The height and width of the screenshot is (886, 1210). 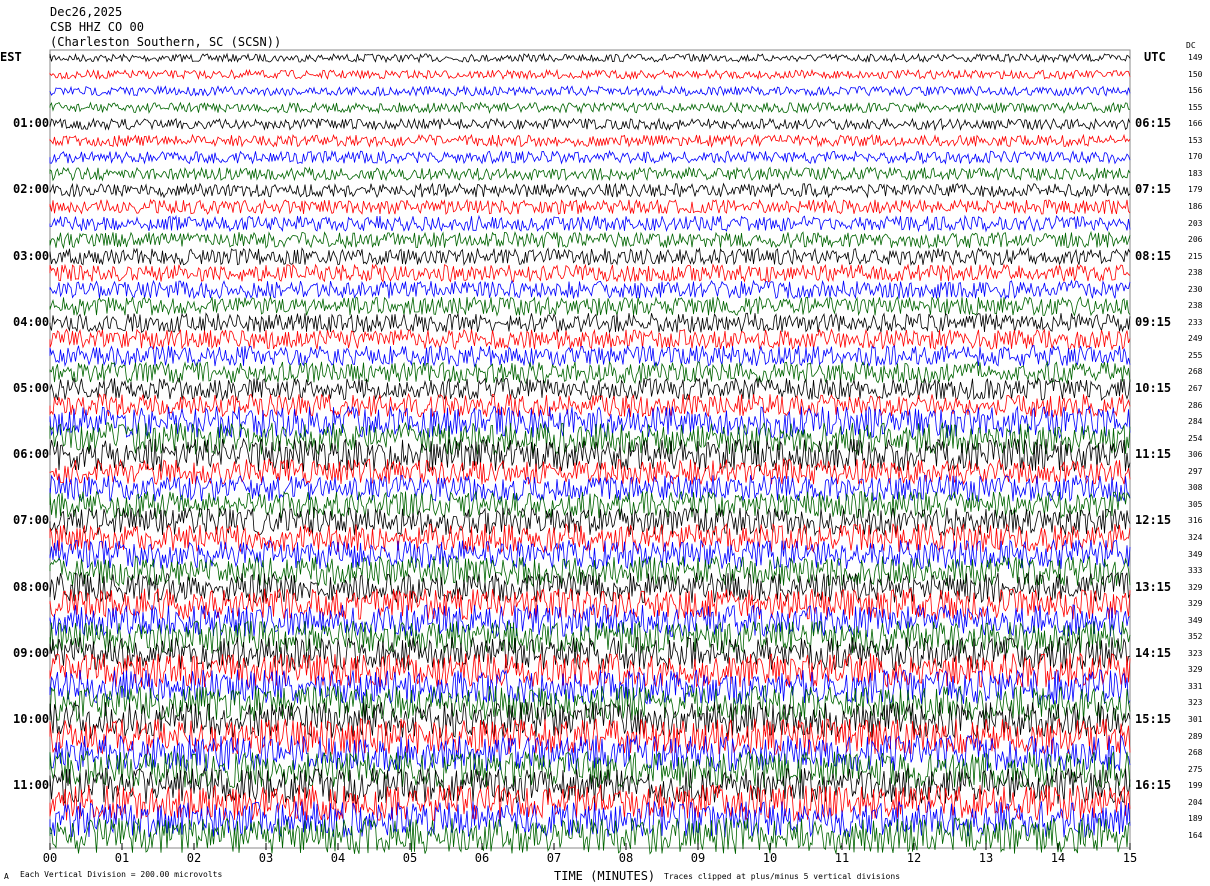 I want to click on est-label-2: 03:00, so click(x=31, y=255).